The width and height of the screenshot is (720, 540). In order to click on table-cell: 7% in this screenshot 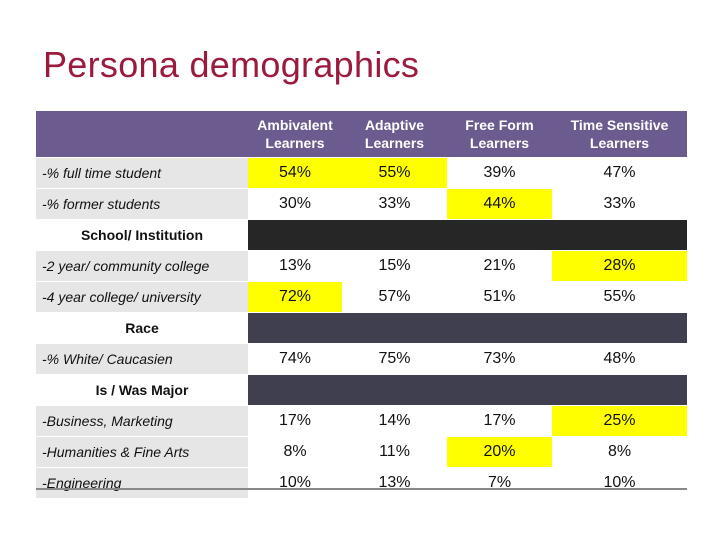, I will do `click(499, 482)`.